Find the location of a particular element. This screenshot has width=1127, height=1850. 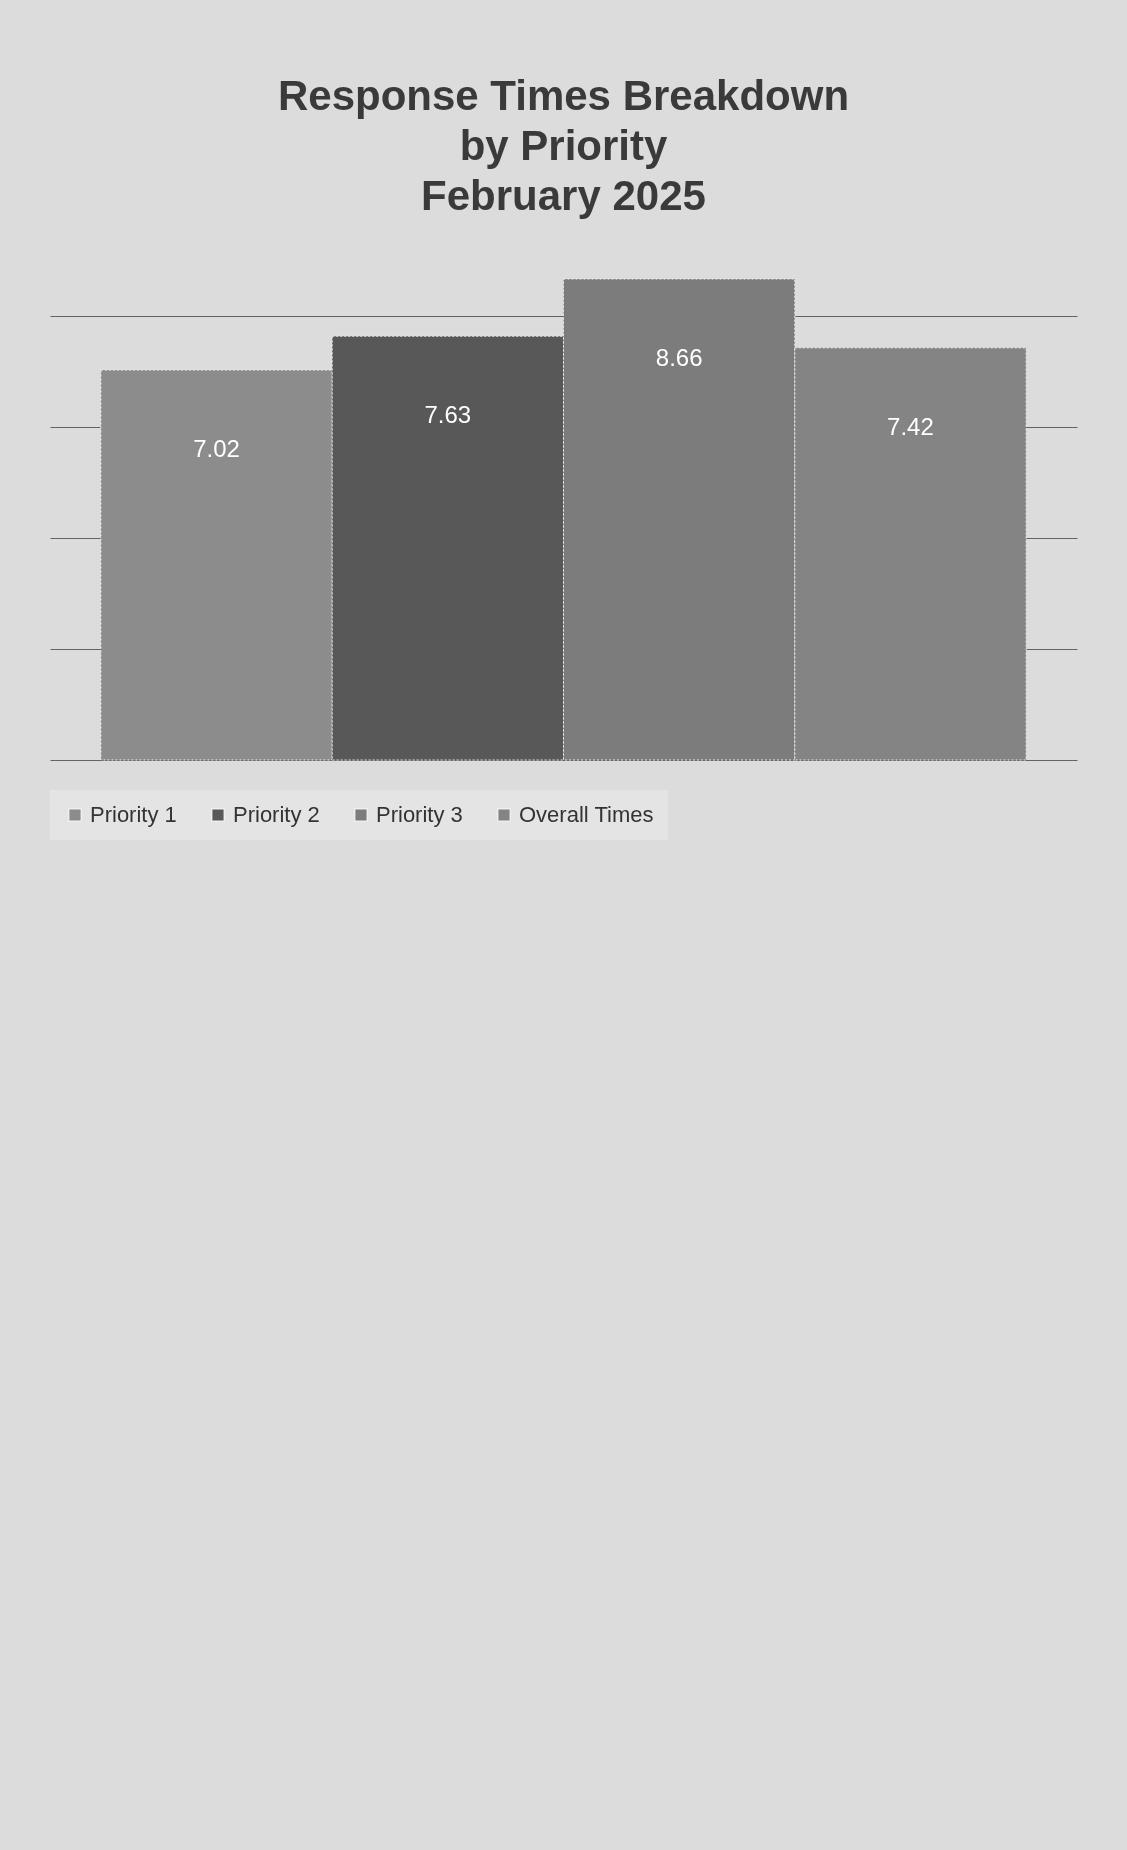

data-label: 8.66 is located at coordinates (679, 357).